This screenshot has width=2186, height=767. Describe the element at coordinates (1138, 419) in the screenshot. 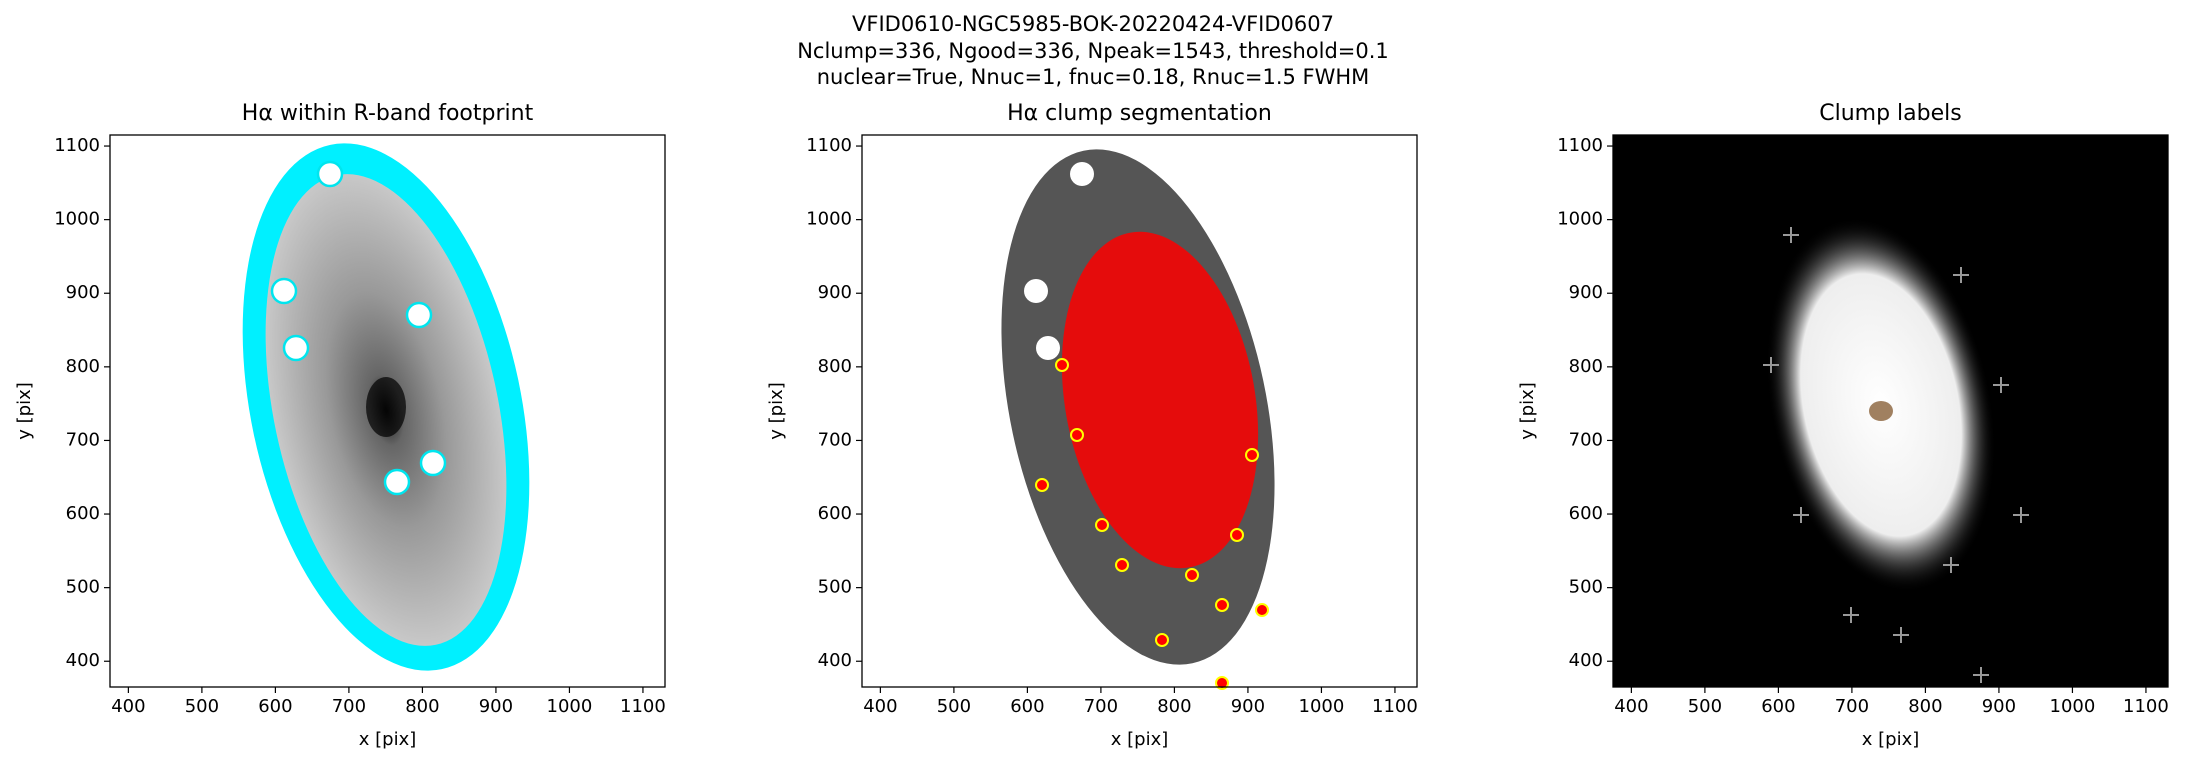

I see `image-segmentation` at that location.